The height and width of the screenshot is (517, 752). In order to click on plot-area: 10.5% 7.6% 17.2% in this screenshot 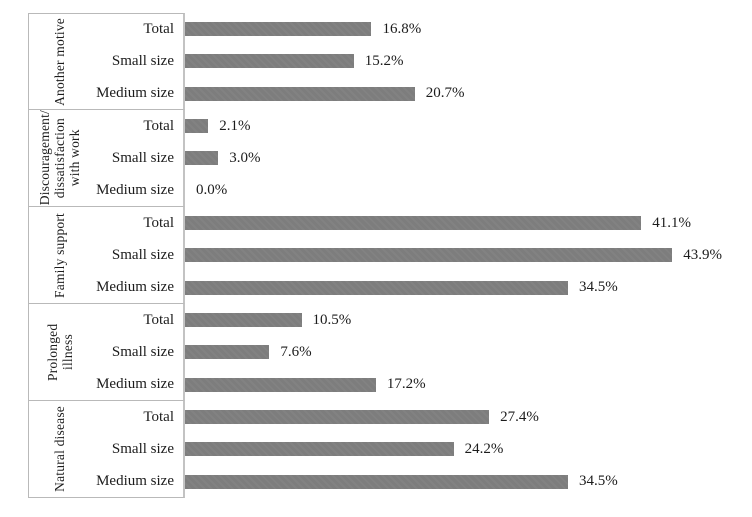, I will do `click(468, 352)`.